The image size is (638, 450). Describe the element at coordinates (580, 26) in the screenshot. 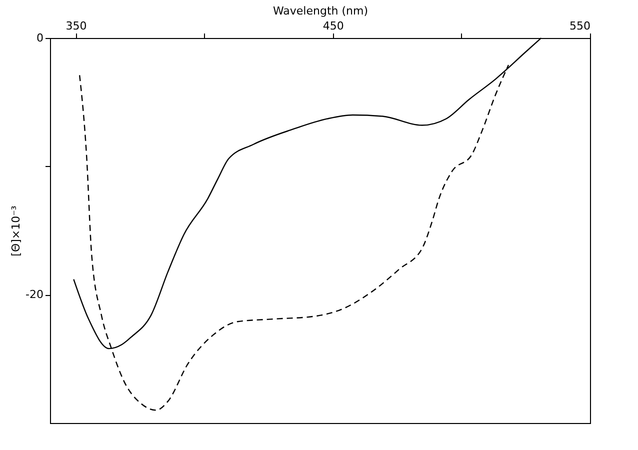

I see `x-tick-label: 550` at that location.